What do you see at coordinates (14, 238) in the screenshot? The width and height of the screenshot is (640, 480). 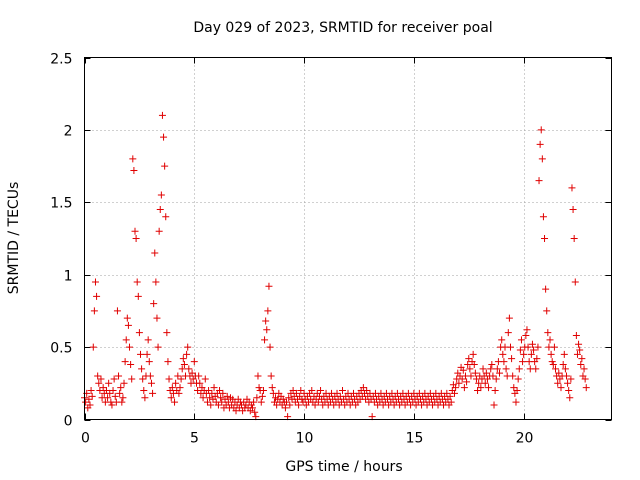 I see `y-axis-label: SRMTID / TECUs` at bounding box center [14, 238].